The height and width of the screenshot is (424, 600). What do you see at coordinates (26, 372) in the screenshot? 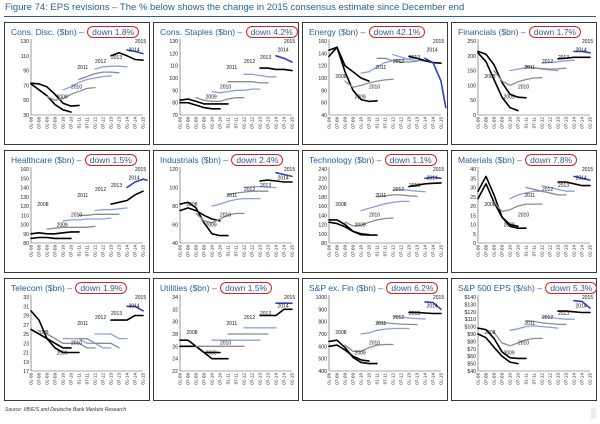
I see `y-tick-label: 17` at bounding box center [26, 372].